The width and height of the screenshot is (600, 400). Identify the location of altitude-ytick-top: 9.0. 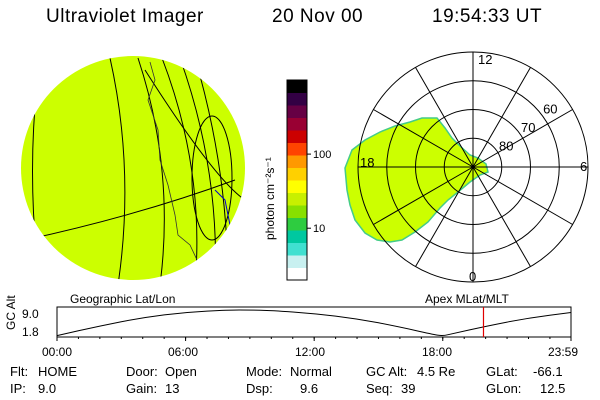
(30, 314).